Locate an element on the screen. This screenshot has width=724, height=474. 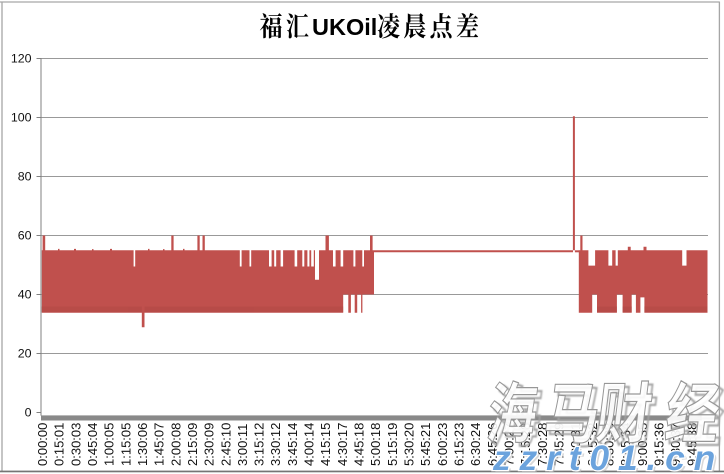
svg-text: 1:30:06 is located at coordinates (142, 444).